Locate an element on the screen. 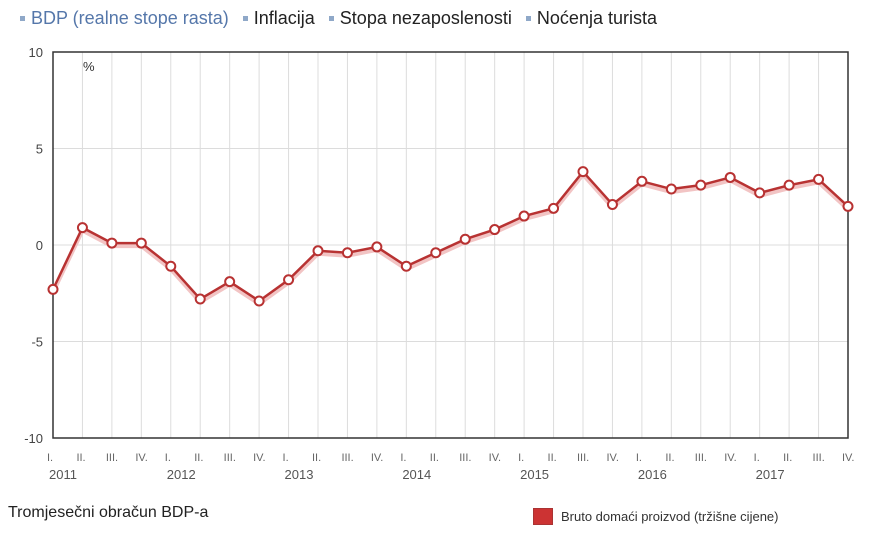  y-tick-label: -10 is located at coordinates (33, 438).